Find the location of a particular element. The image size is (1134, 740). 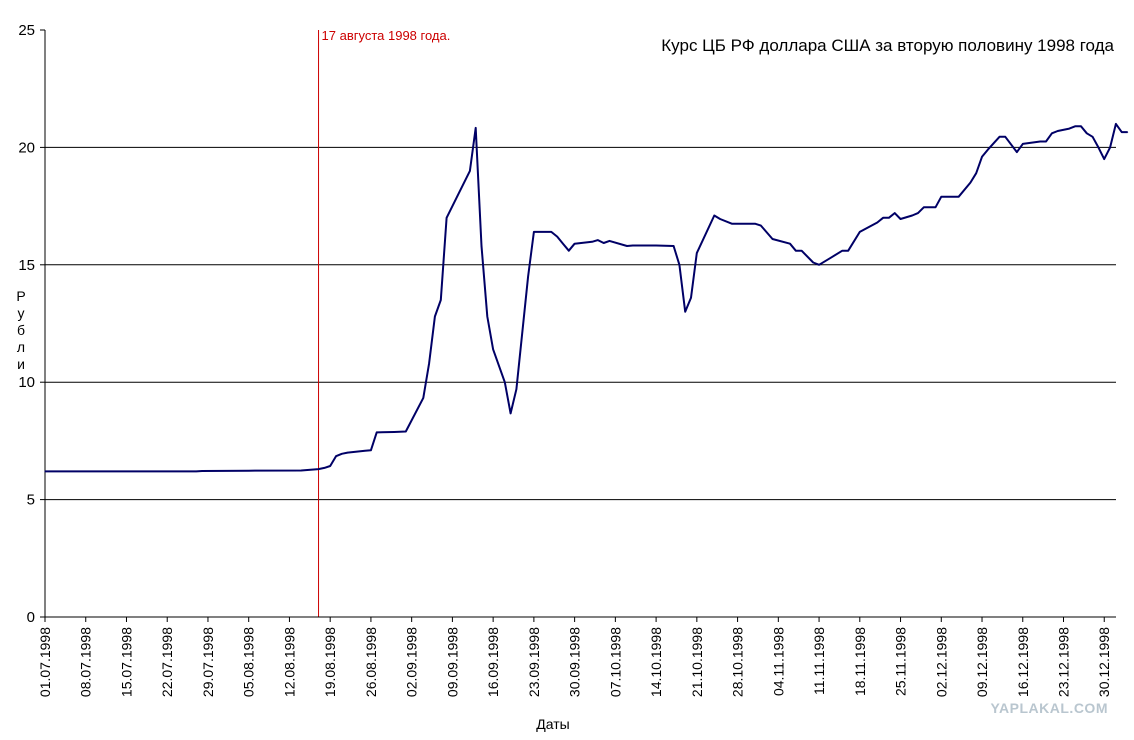

x-tick-label: 09.09.1998 is located at coordinates (452, 662).